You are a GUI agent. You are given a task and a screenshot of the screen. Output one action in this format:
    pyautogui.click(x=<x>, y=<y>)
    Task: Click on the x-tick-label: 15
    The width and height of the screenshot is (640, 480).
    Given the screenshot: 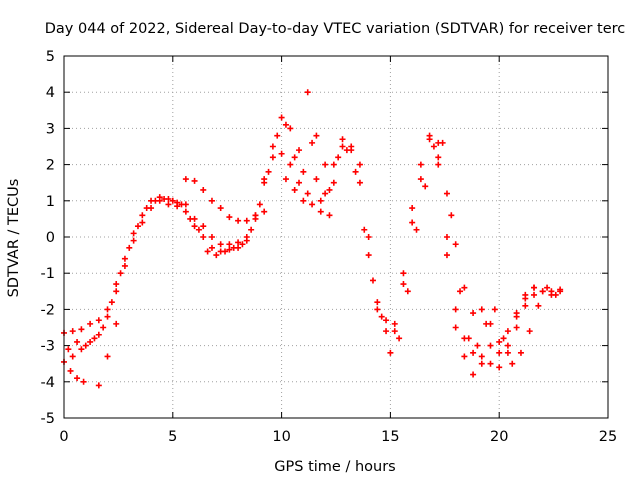 What is the action you would take?
    pyautogui.click(x=390, y=437)
    